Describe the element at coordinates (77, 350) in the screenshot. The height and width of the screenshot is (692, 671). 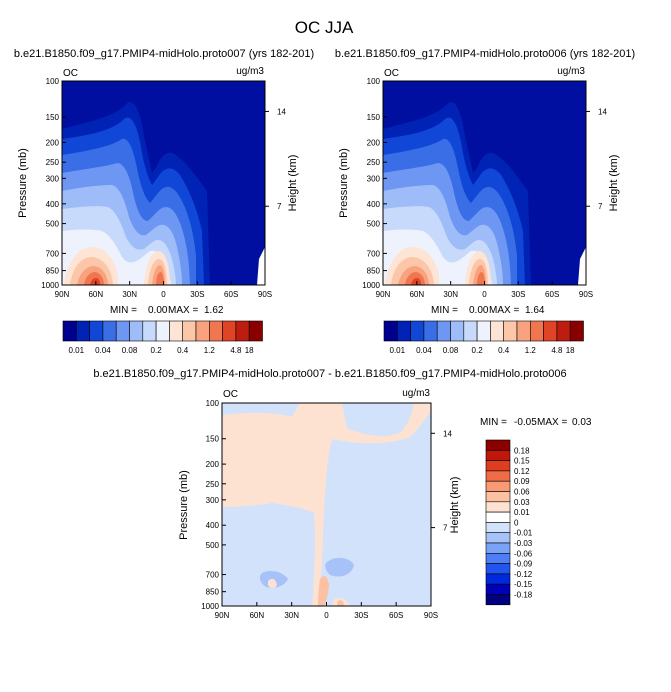
I see `colorbar-label: 0.01` at that location.